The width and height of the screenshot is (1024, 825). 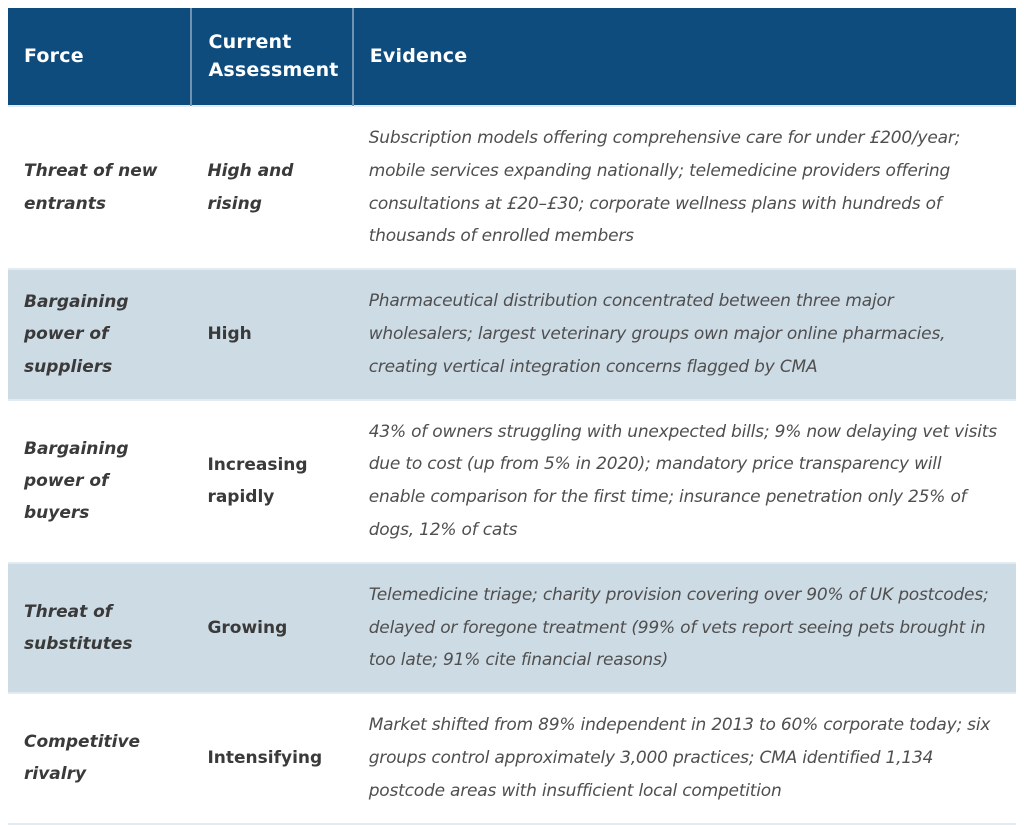 What do you see at coordinates (100, 57) in the screenshot?
I see `column-header-force: Force` at bounding box center [100, 57].